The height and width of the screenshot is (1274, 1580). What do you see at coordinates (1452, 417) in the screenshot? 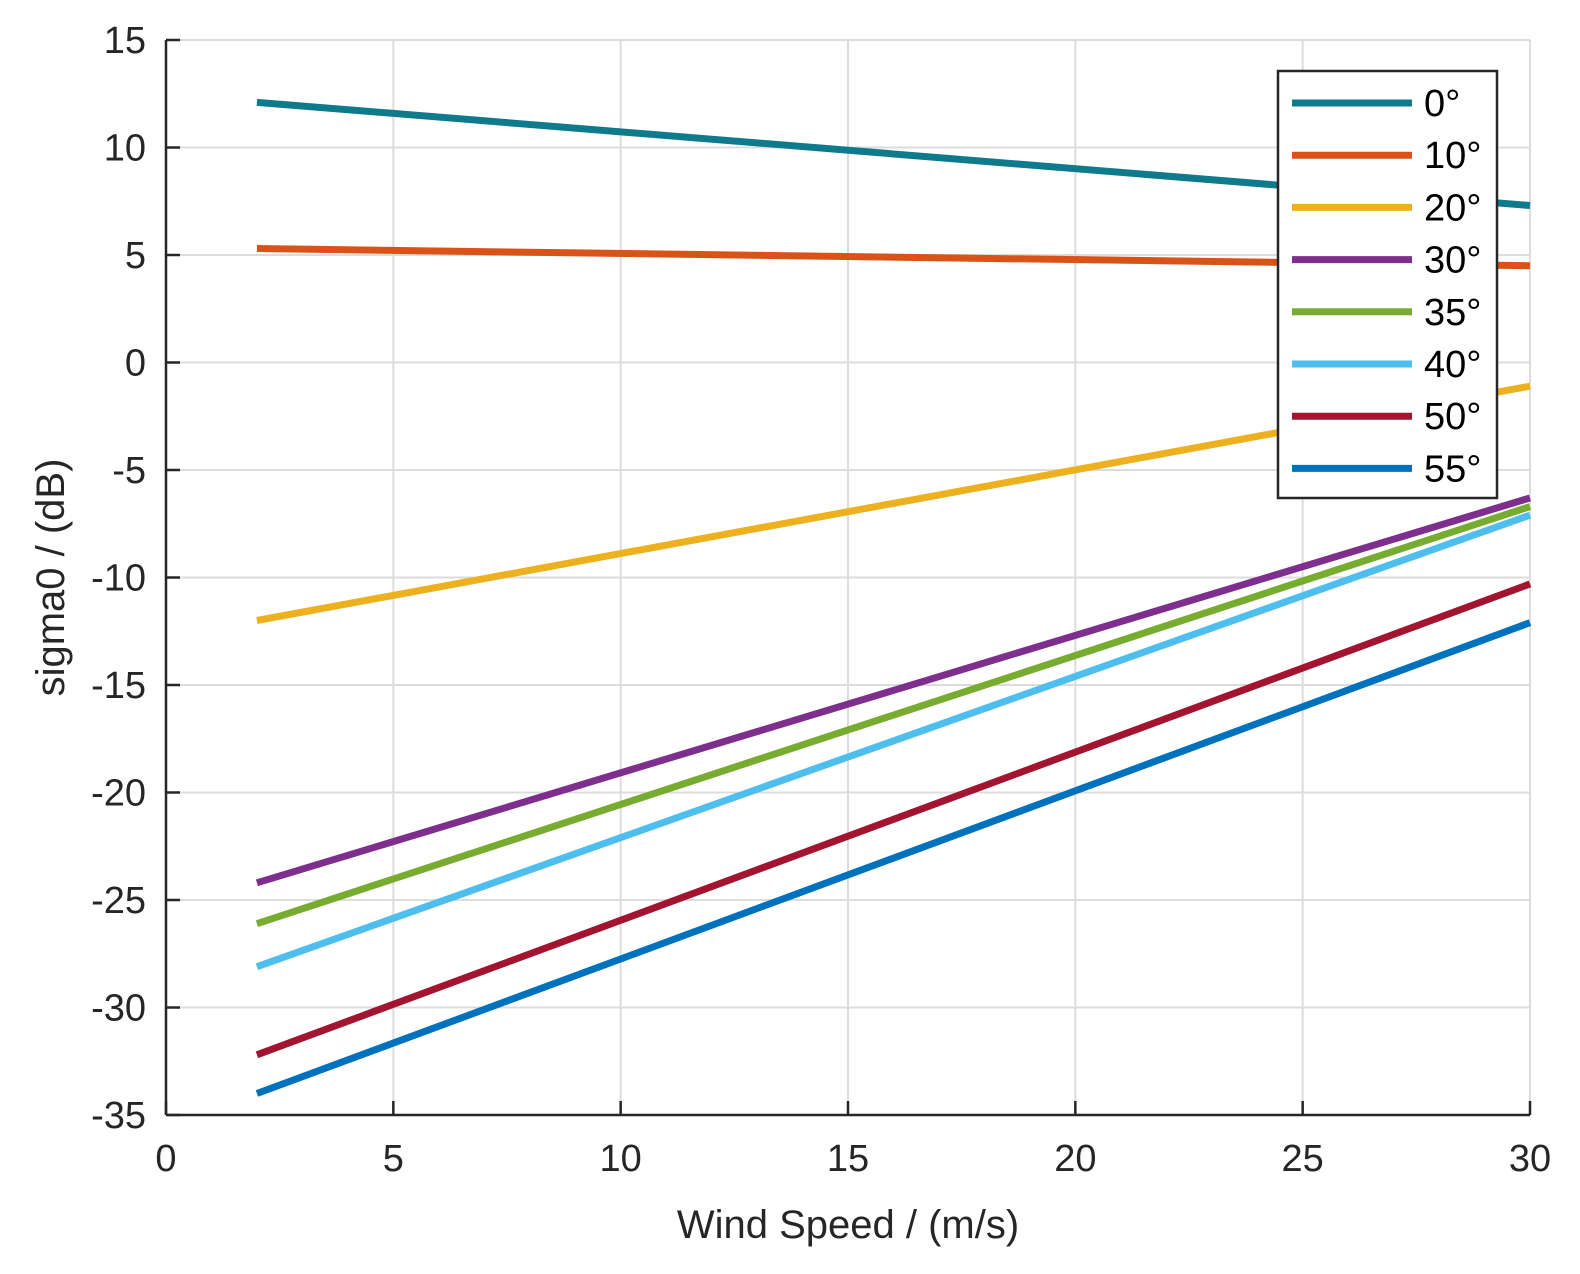
I see `legend-entry-label: 50°` at bounding box center [1452, 417].